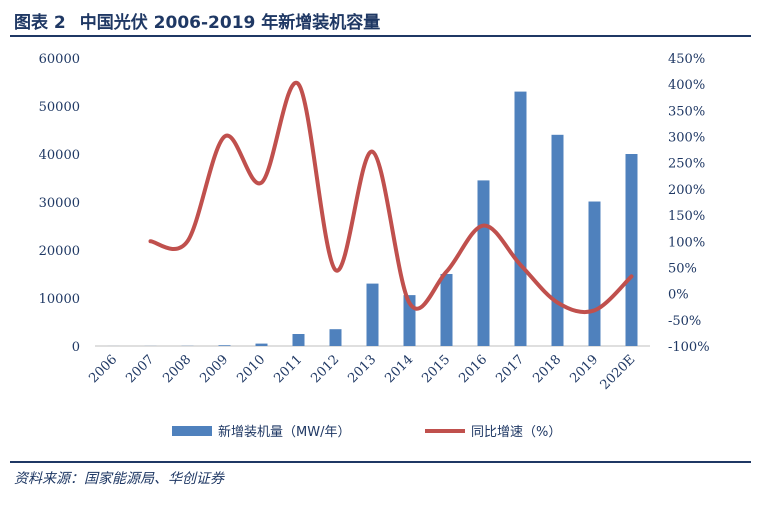 The image size is (761, 508). Describe the element at coordinates (103, 369) in the screenshot. I see `x-tick-label: 2006` at that location.